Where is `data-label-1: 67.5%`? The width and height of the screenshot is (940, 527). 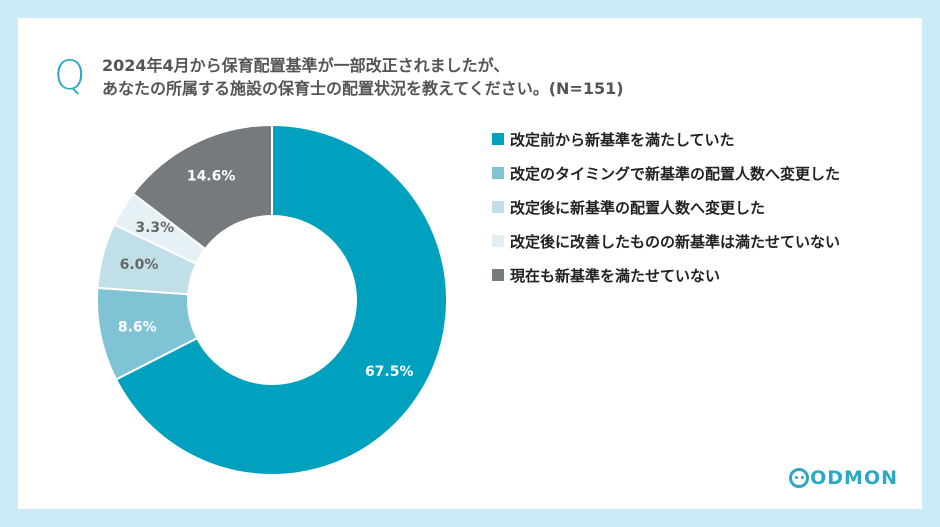
data-label-1: 67.5% is located at coordinates (389, 372).